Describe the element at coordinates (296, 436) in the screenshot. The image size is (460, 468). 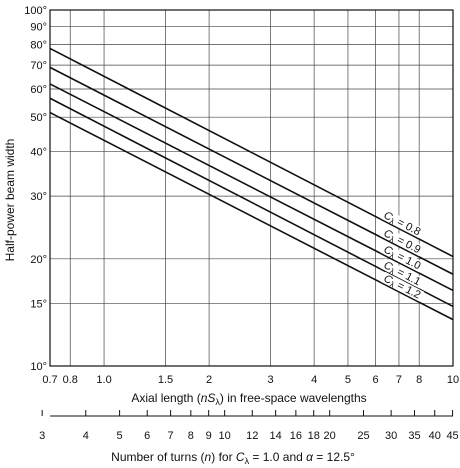
I see `turns-tick-label: 16` at that location.